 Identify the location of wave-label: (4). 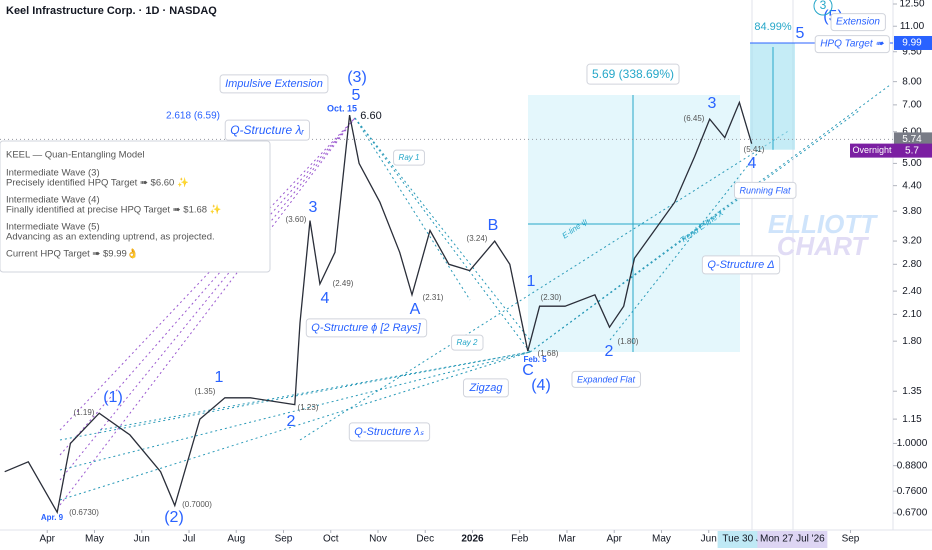
(541, 385).